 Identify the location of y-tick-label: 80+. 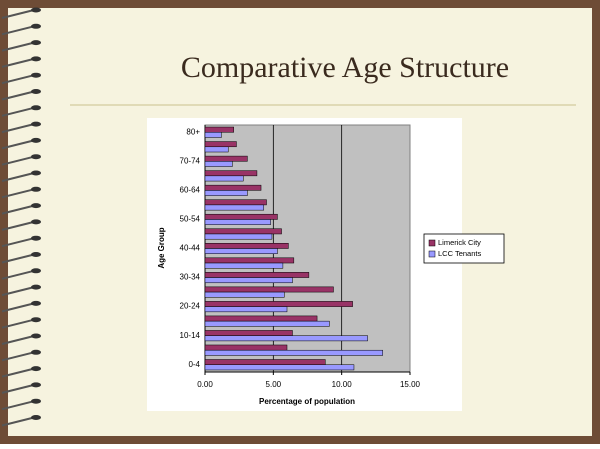
(193, 131).